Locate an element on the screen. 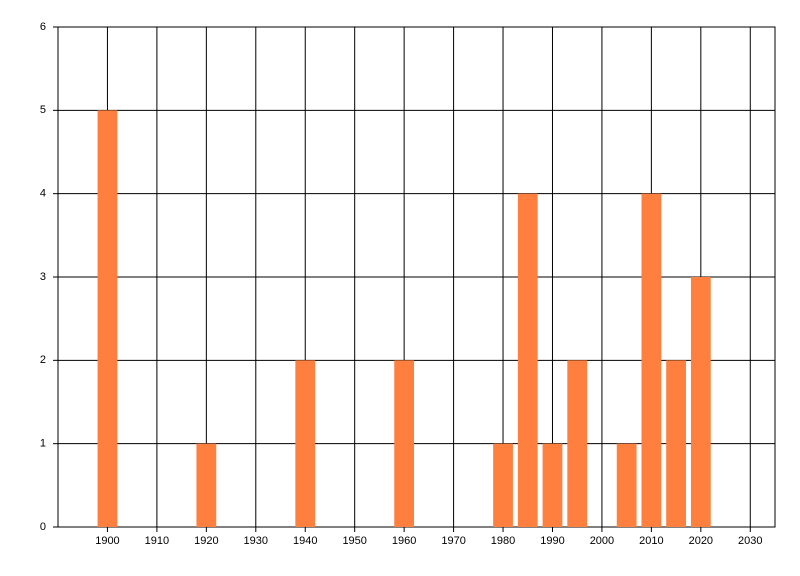 The height and width of the screenshot is (576, 800). x-tick-label: 1900 is located at coordinates (107, 541).